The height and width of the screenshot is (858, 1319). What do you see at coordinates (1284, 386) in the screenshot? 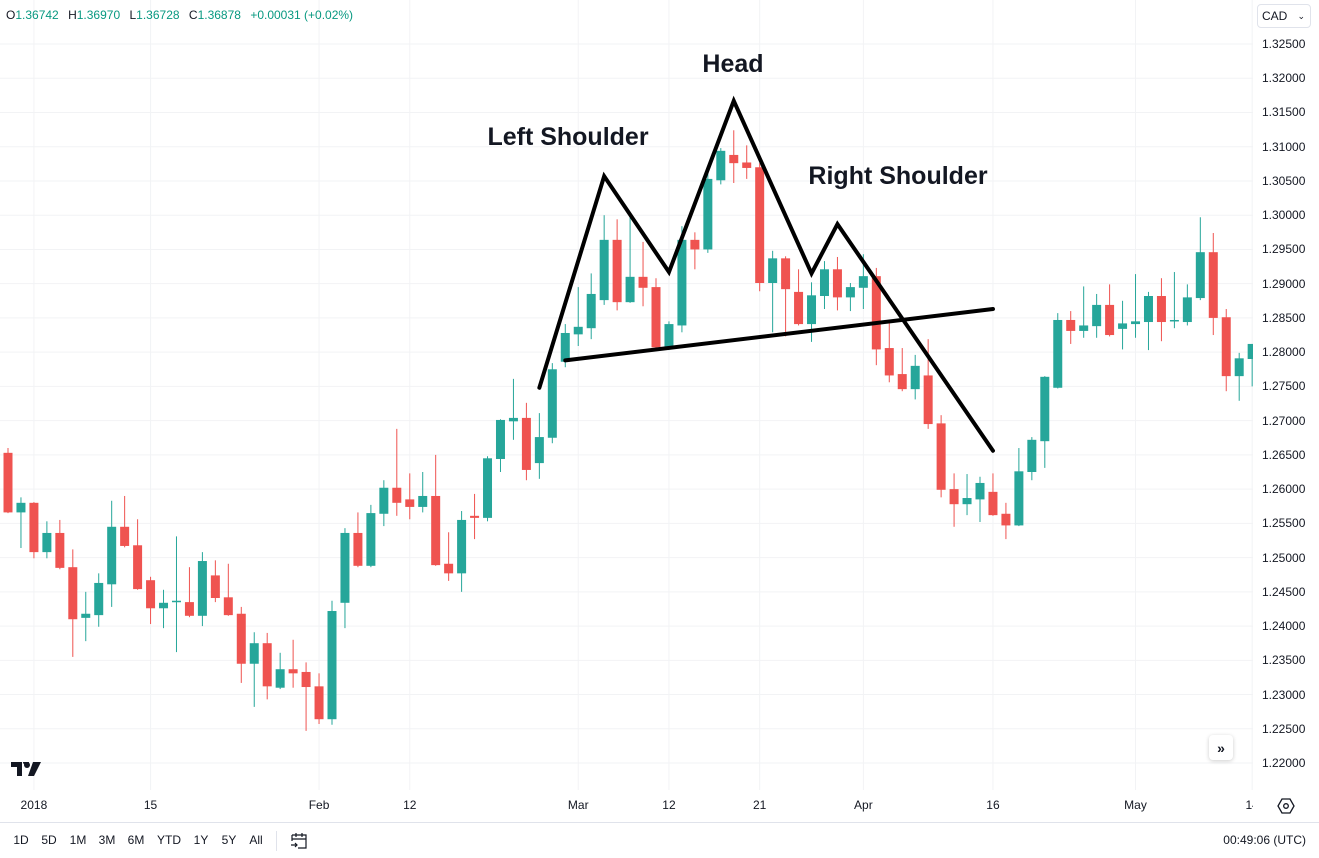
I see `price-tick-label: 1.27500` at bounding box center [1284, 386].